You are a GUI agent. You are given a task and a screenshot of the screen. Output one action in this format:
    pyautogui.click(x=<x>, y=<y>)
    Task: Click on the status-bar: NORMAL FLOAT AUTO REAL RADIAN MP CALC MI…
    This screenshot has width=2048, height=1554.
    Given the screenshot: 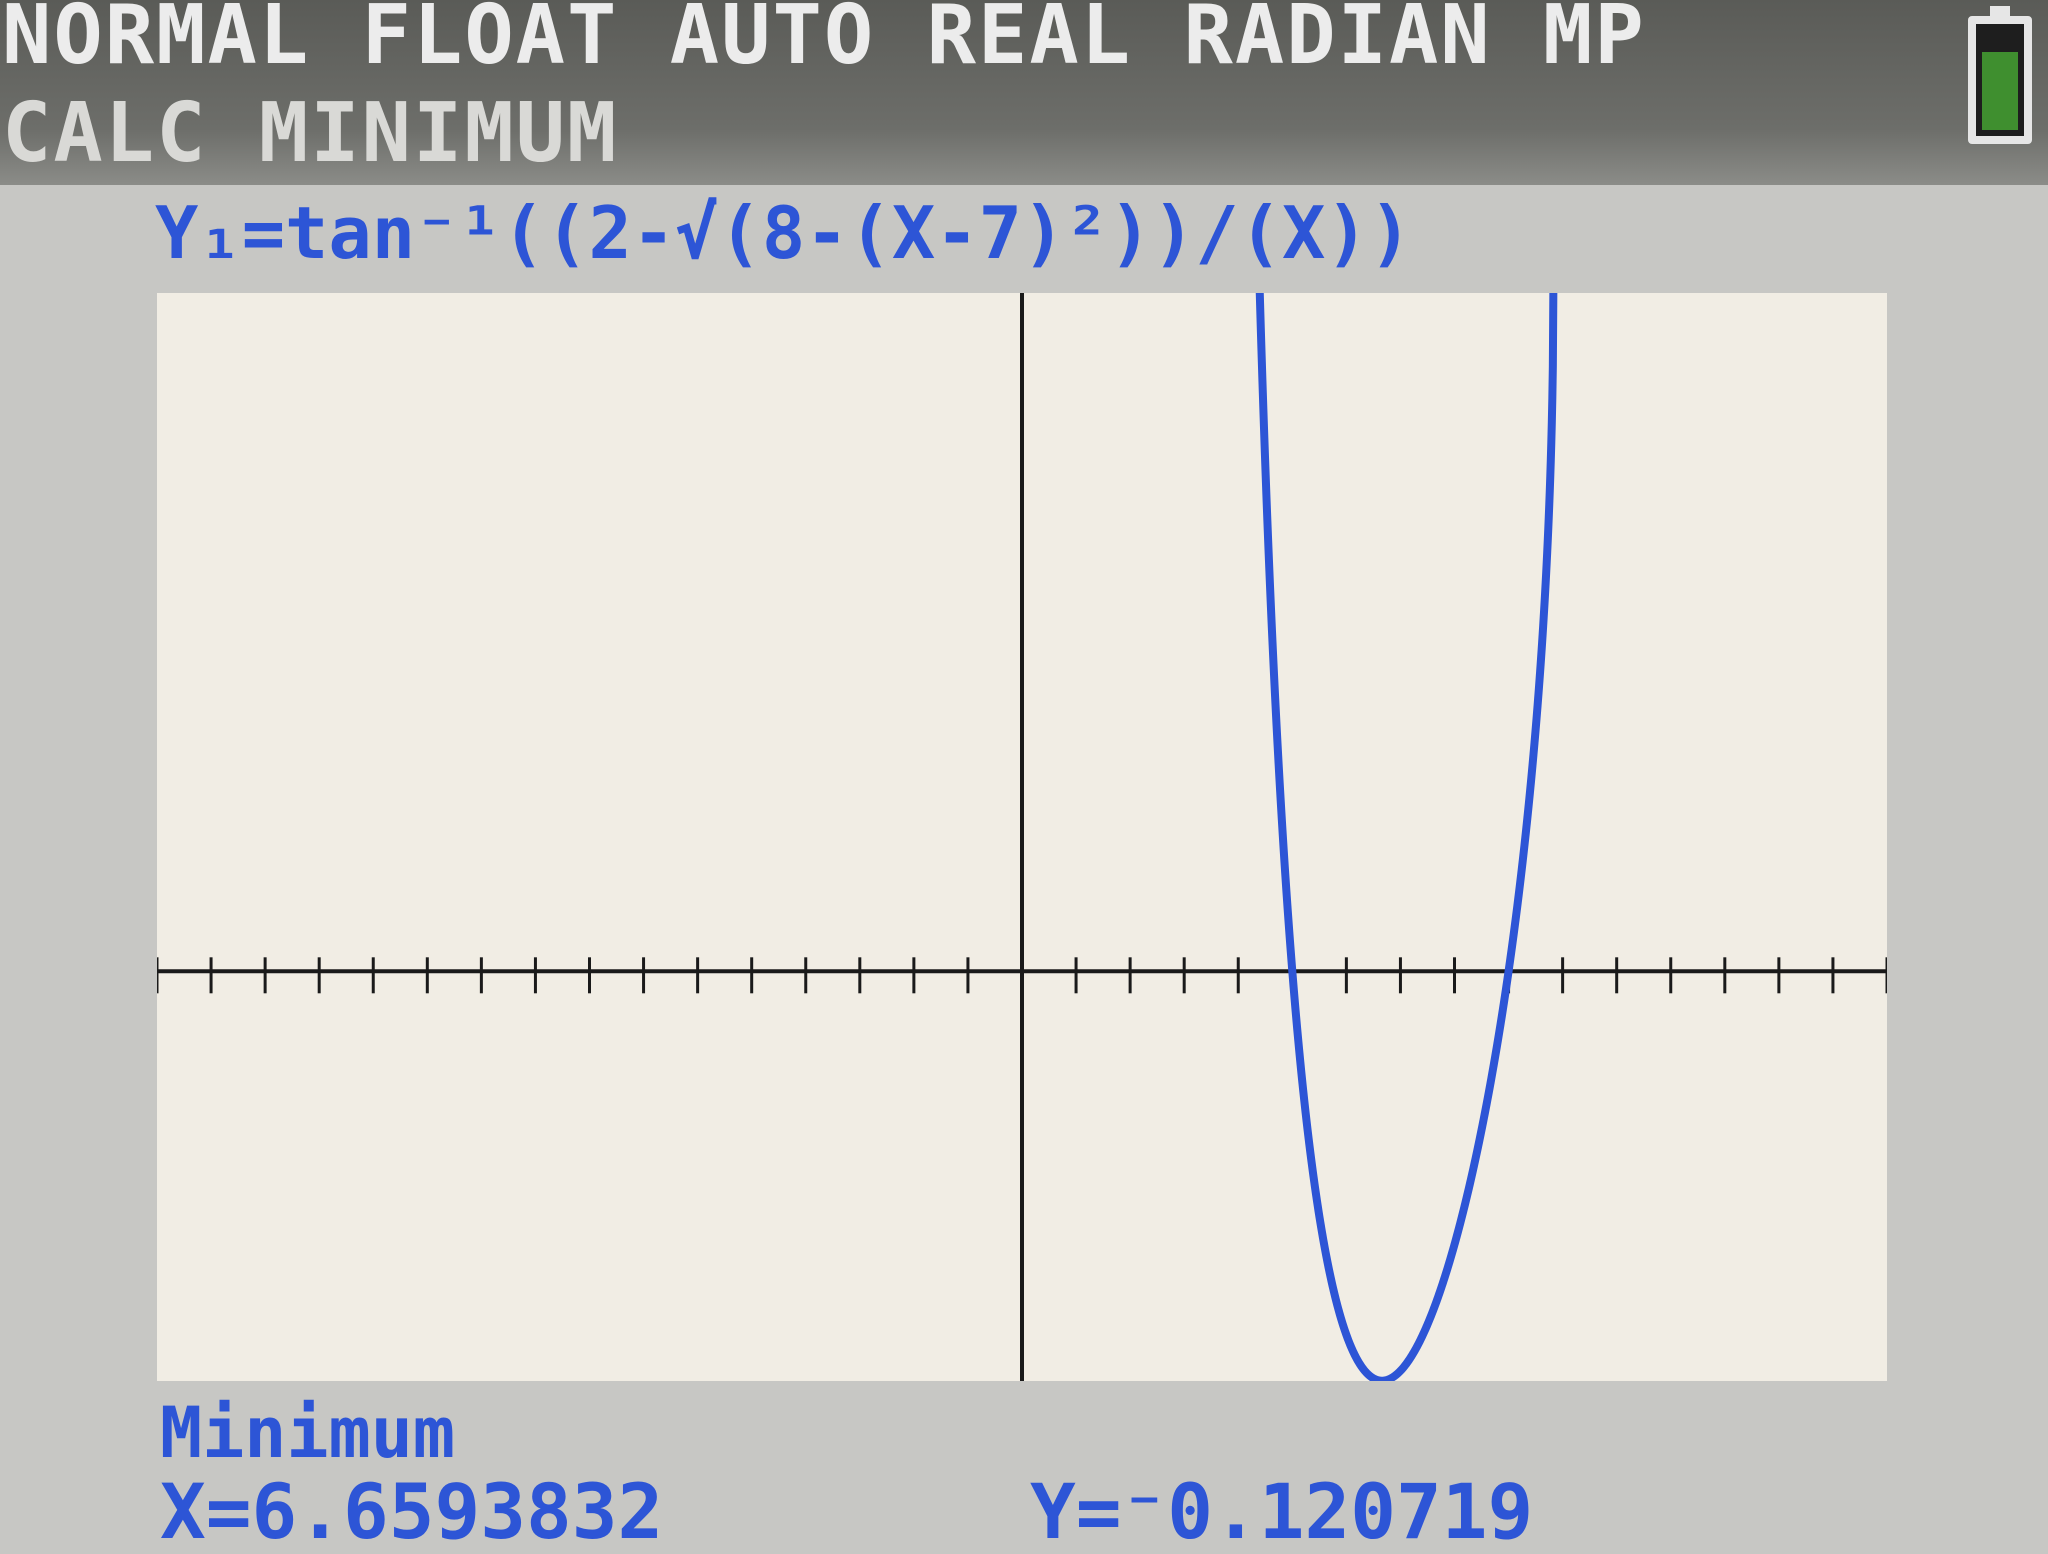 What is the action you would take?
    pyautogui.click(x=1024, y=92)
    